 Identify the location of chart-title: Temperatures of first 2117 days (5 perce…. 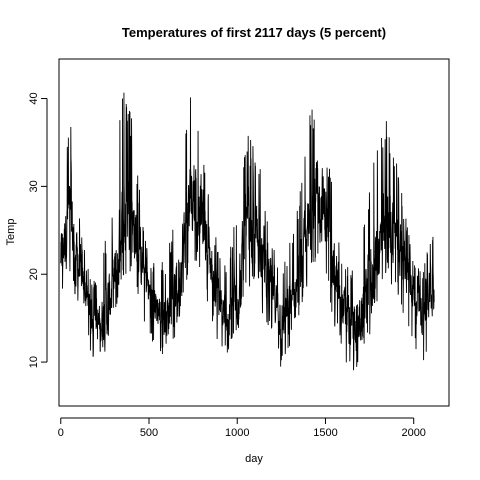
(254, 32).